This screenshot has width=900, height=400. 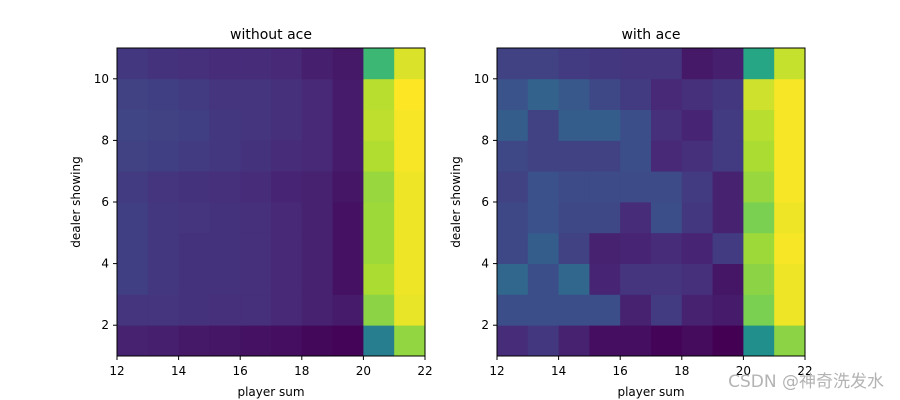 I want to click on cell-p13-d2, so click(x=543, y=310).